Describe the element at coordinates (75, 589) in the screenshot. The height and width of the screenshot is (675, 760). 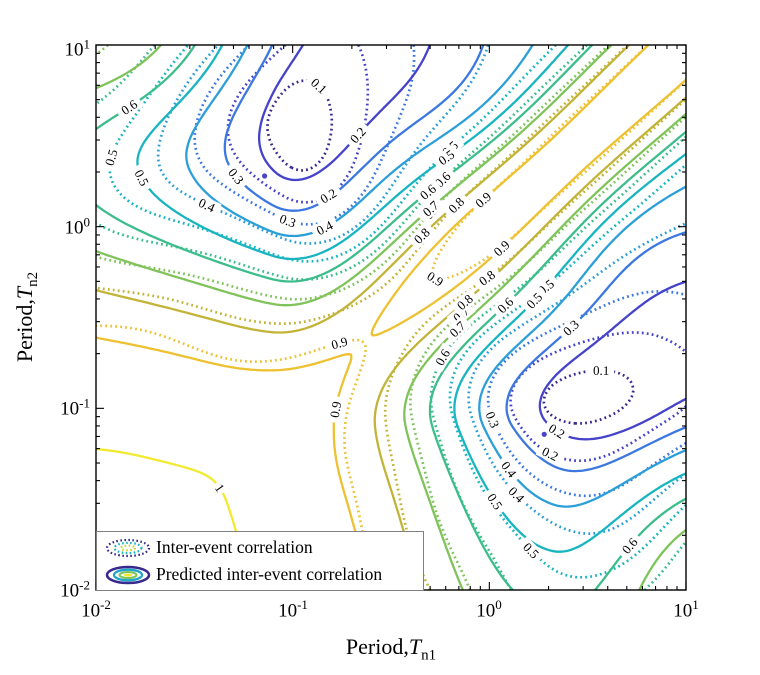
I see `y-tick-label-3: 10⁻²` at that location.